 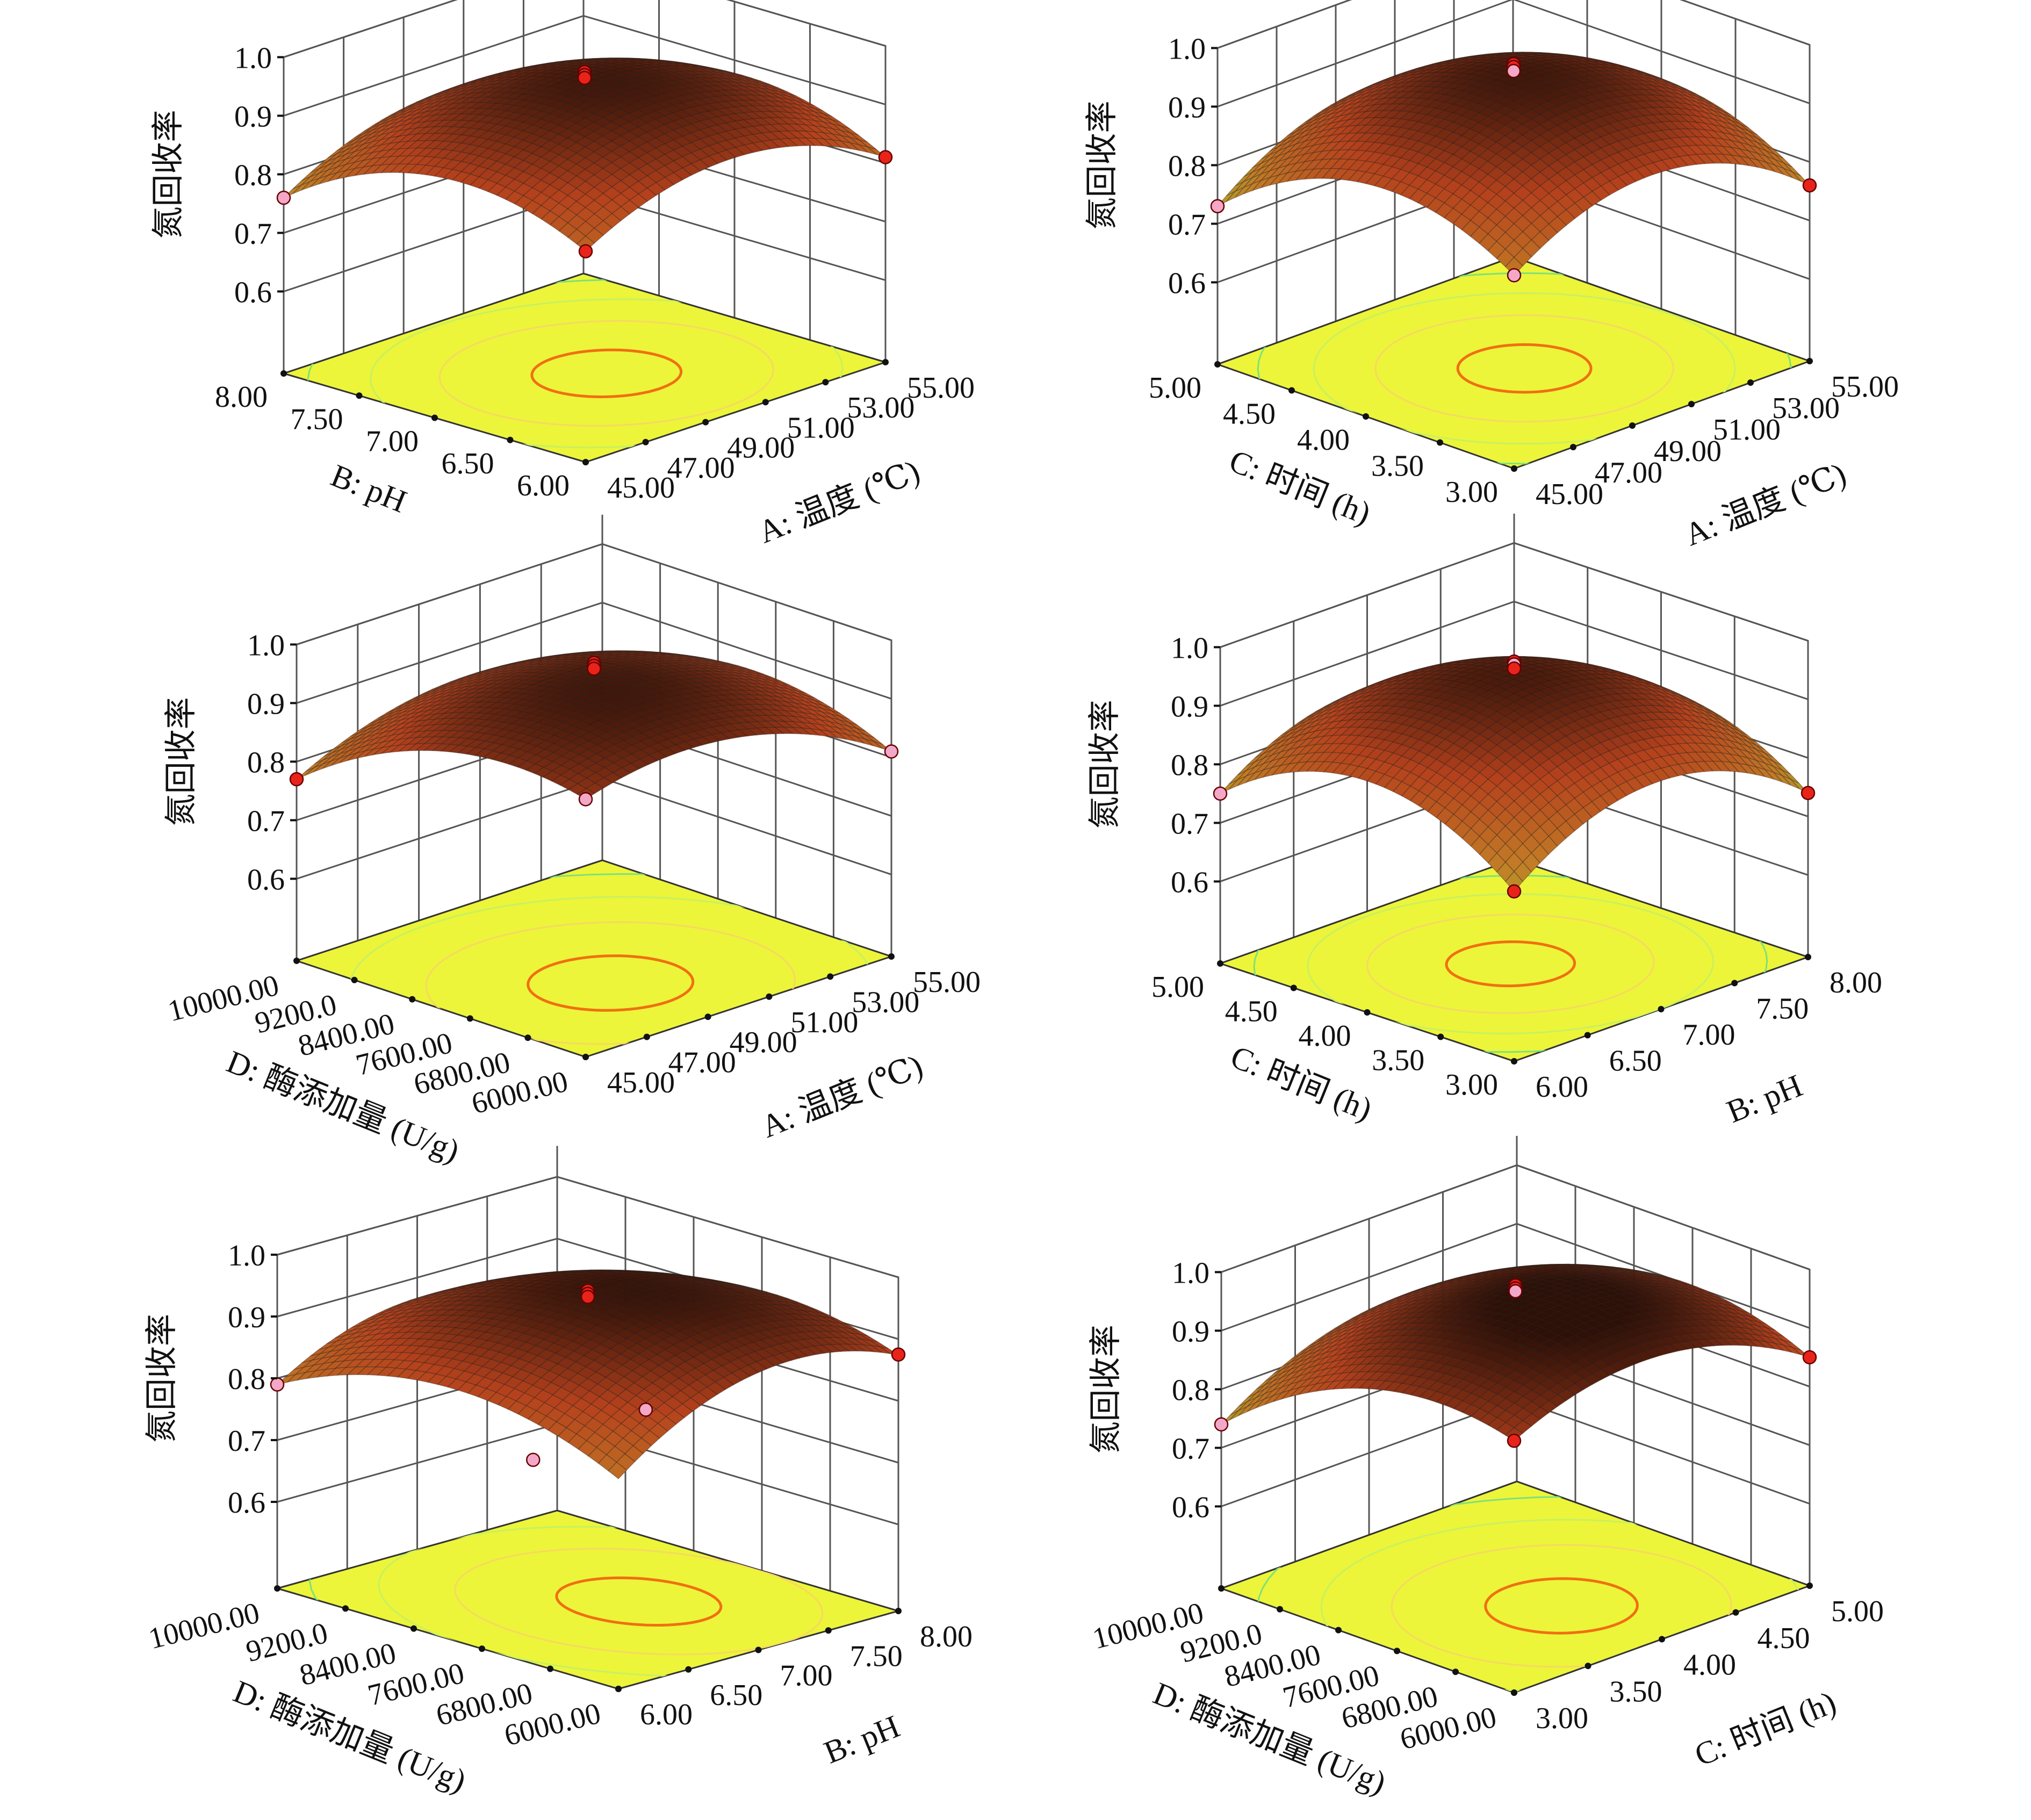 What do you see at coordinates (821, 428) in the screenshot?
I see `right-axis-tick-label: 51.00` at bounding box center [821, 428].